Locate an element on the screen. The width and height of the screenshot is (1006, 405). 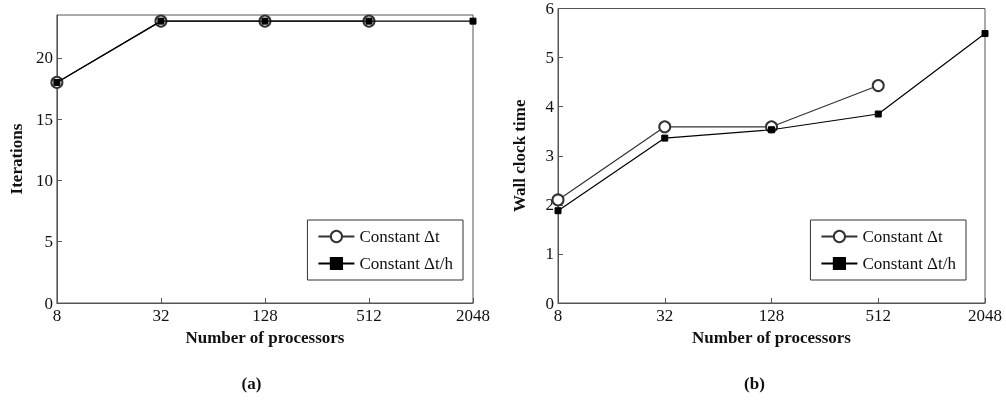
y-tick-label: 3 is located at coordinates (549, 156).